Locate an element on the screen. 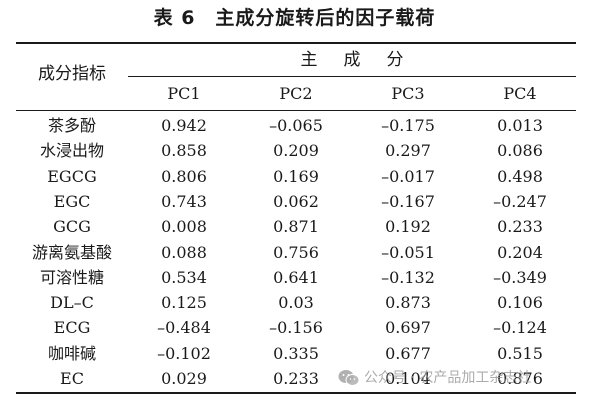 This screenshot has width=589, height=404. table-cell: 0.534 is located at coordinates (184, 277).